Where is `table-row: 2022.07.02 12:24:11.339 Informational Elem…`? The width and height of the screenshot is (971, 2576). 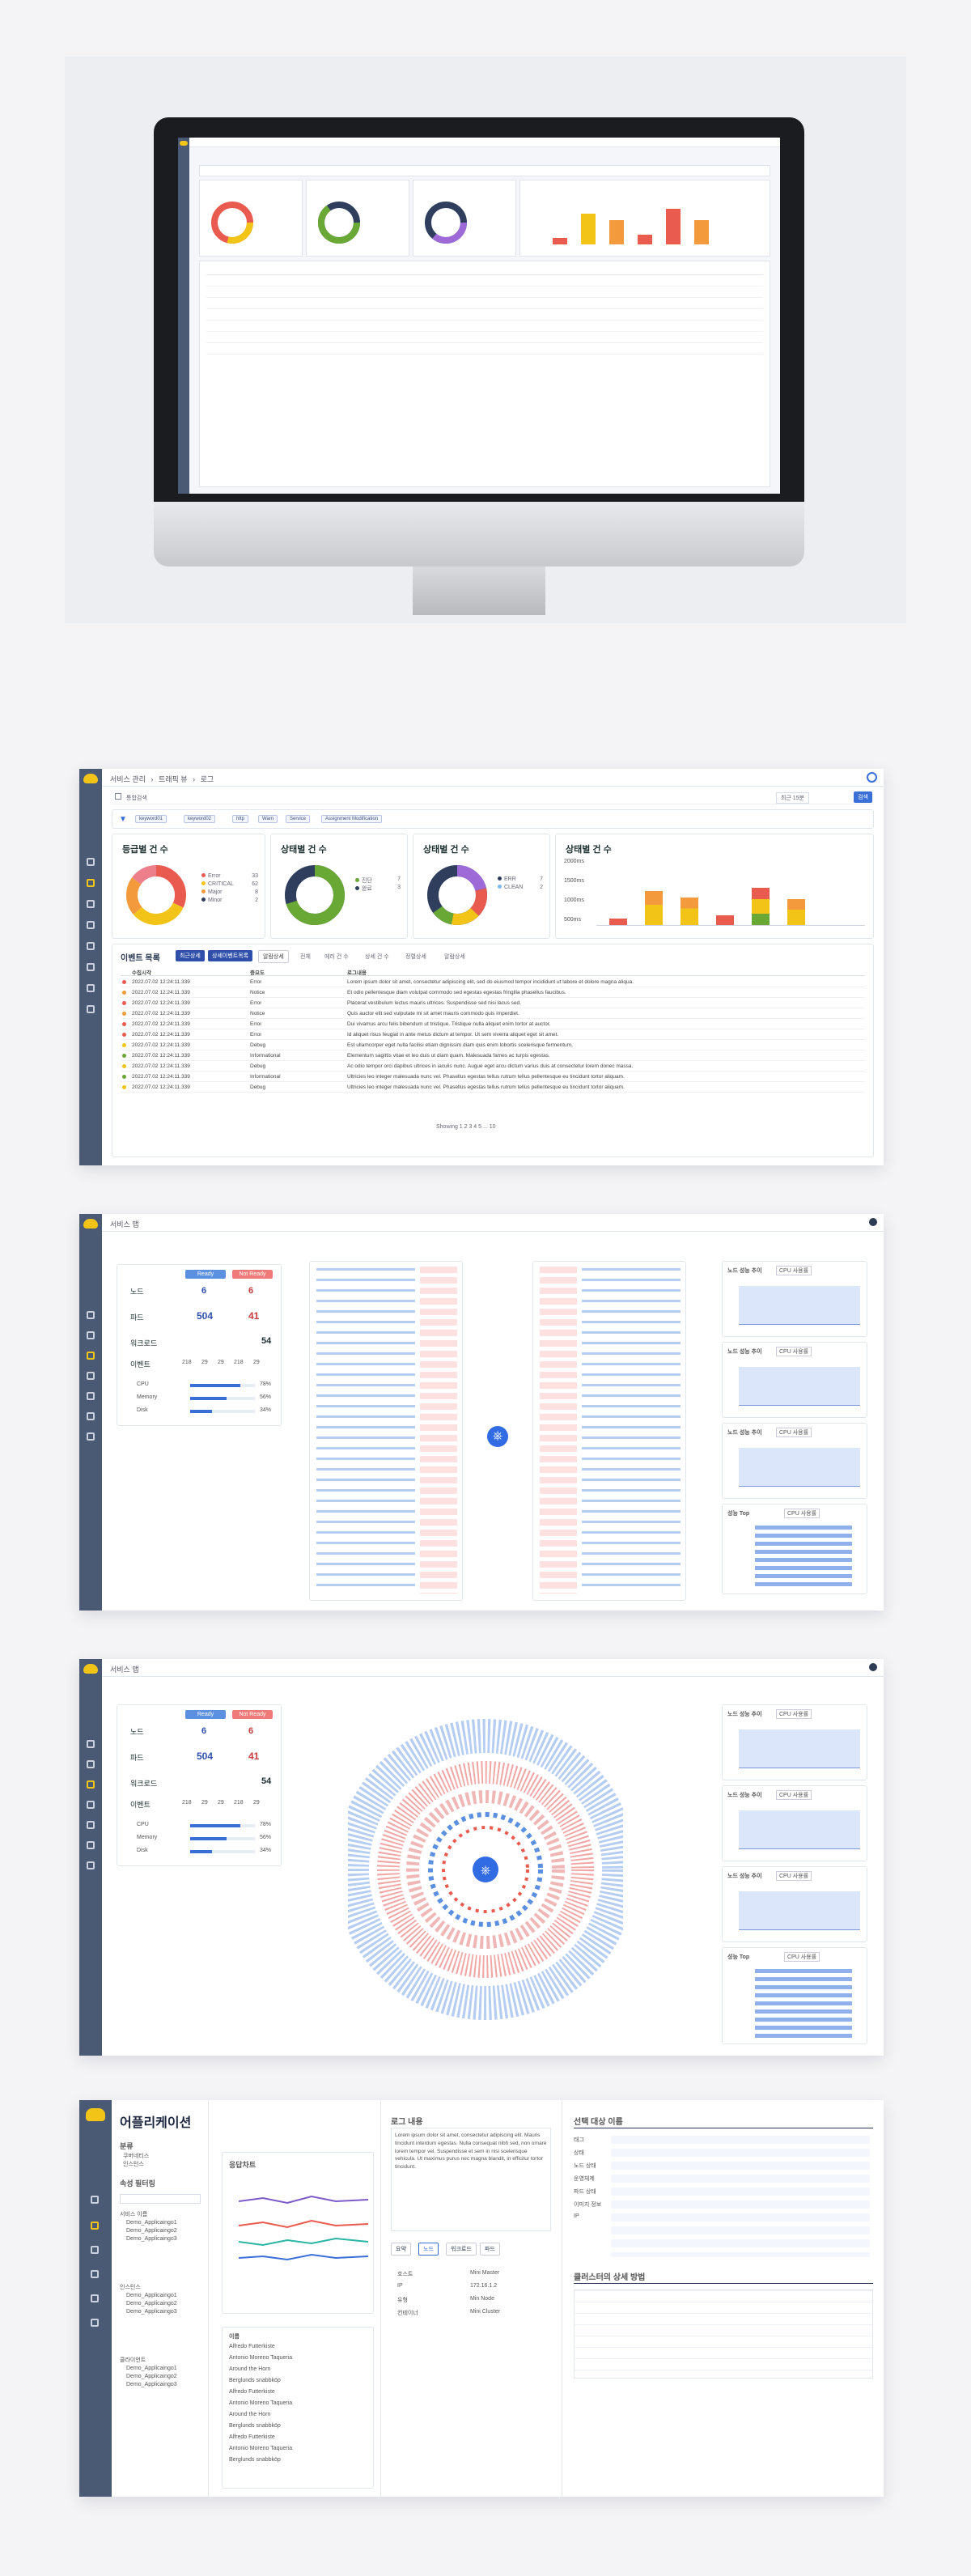 table-row: 2022.07.02 12:24:11.339 Informational Elem… is located at coordinates (493, 1055).